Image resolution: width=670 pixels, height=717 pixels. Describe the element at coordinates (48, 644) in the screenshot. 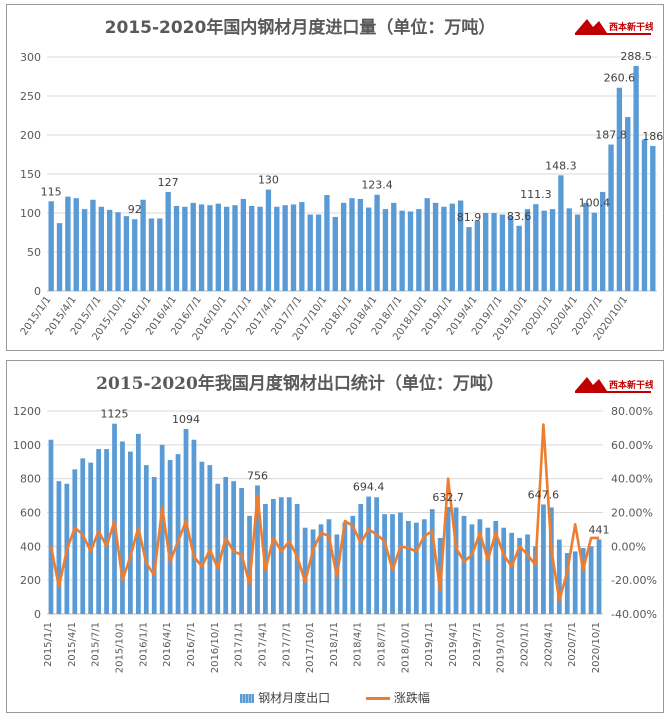

I see `x-tick-label: 2015/1/1` at that location.